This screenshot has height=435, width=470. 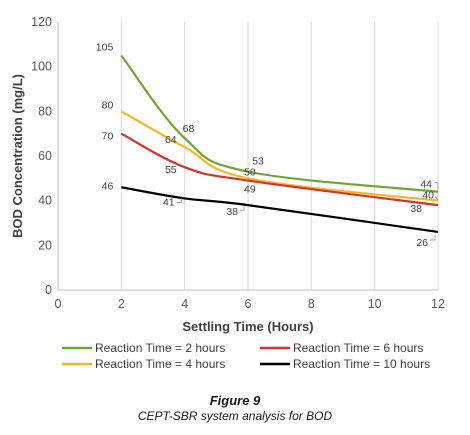 What do you see at coordinates (121, 304) in the screenshot?
I see `x-tick-label-1: 2` at bounding box center [121, 304].